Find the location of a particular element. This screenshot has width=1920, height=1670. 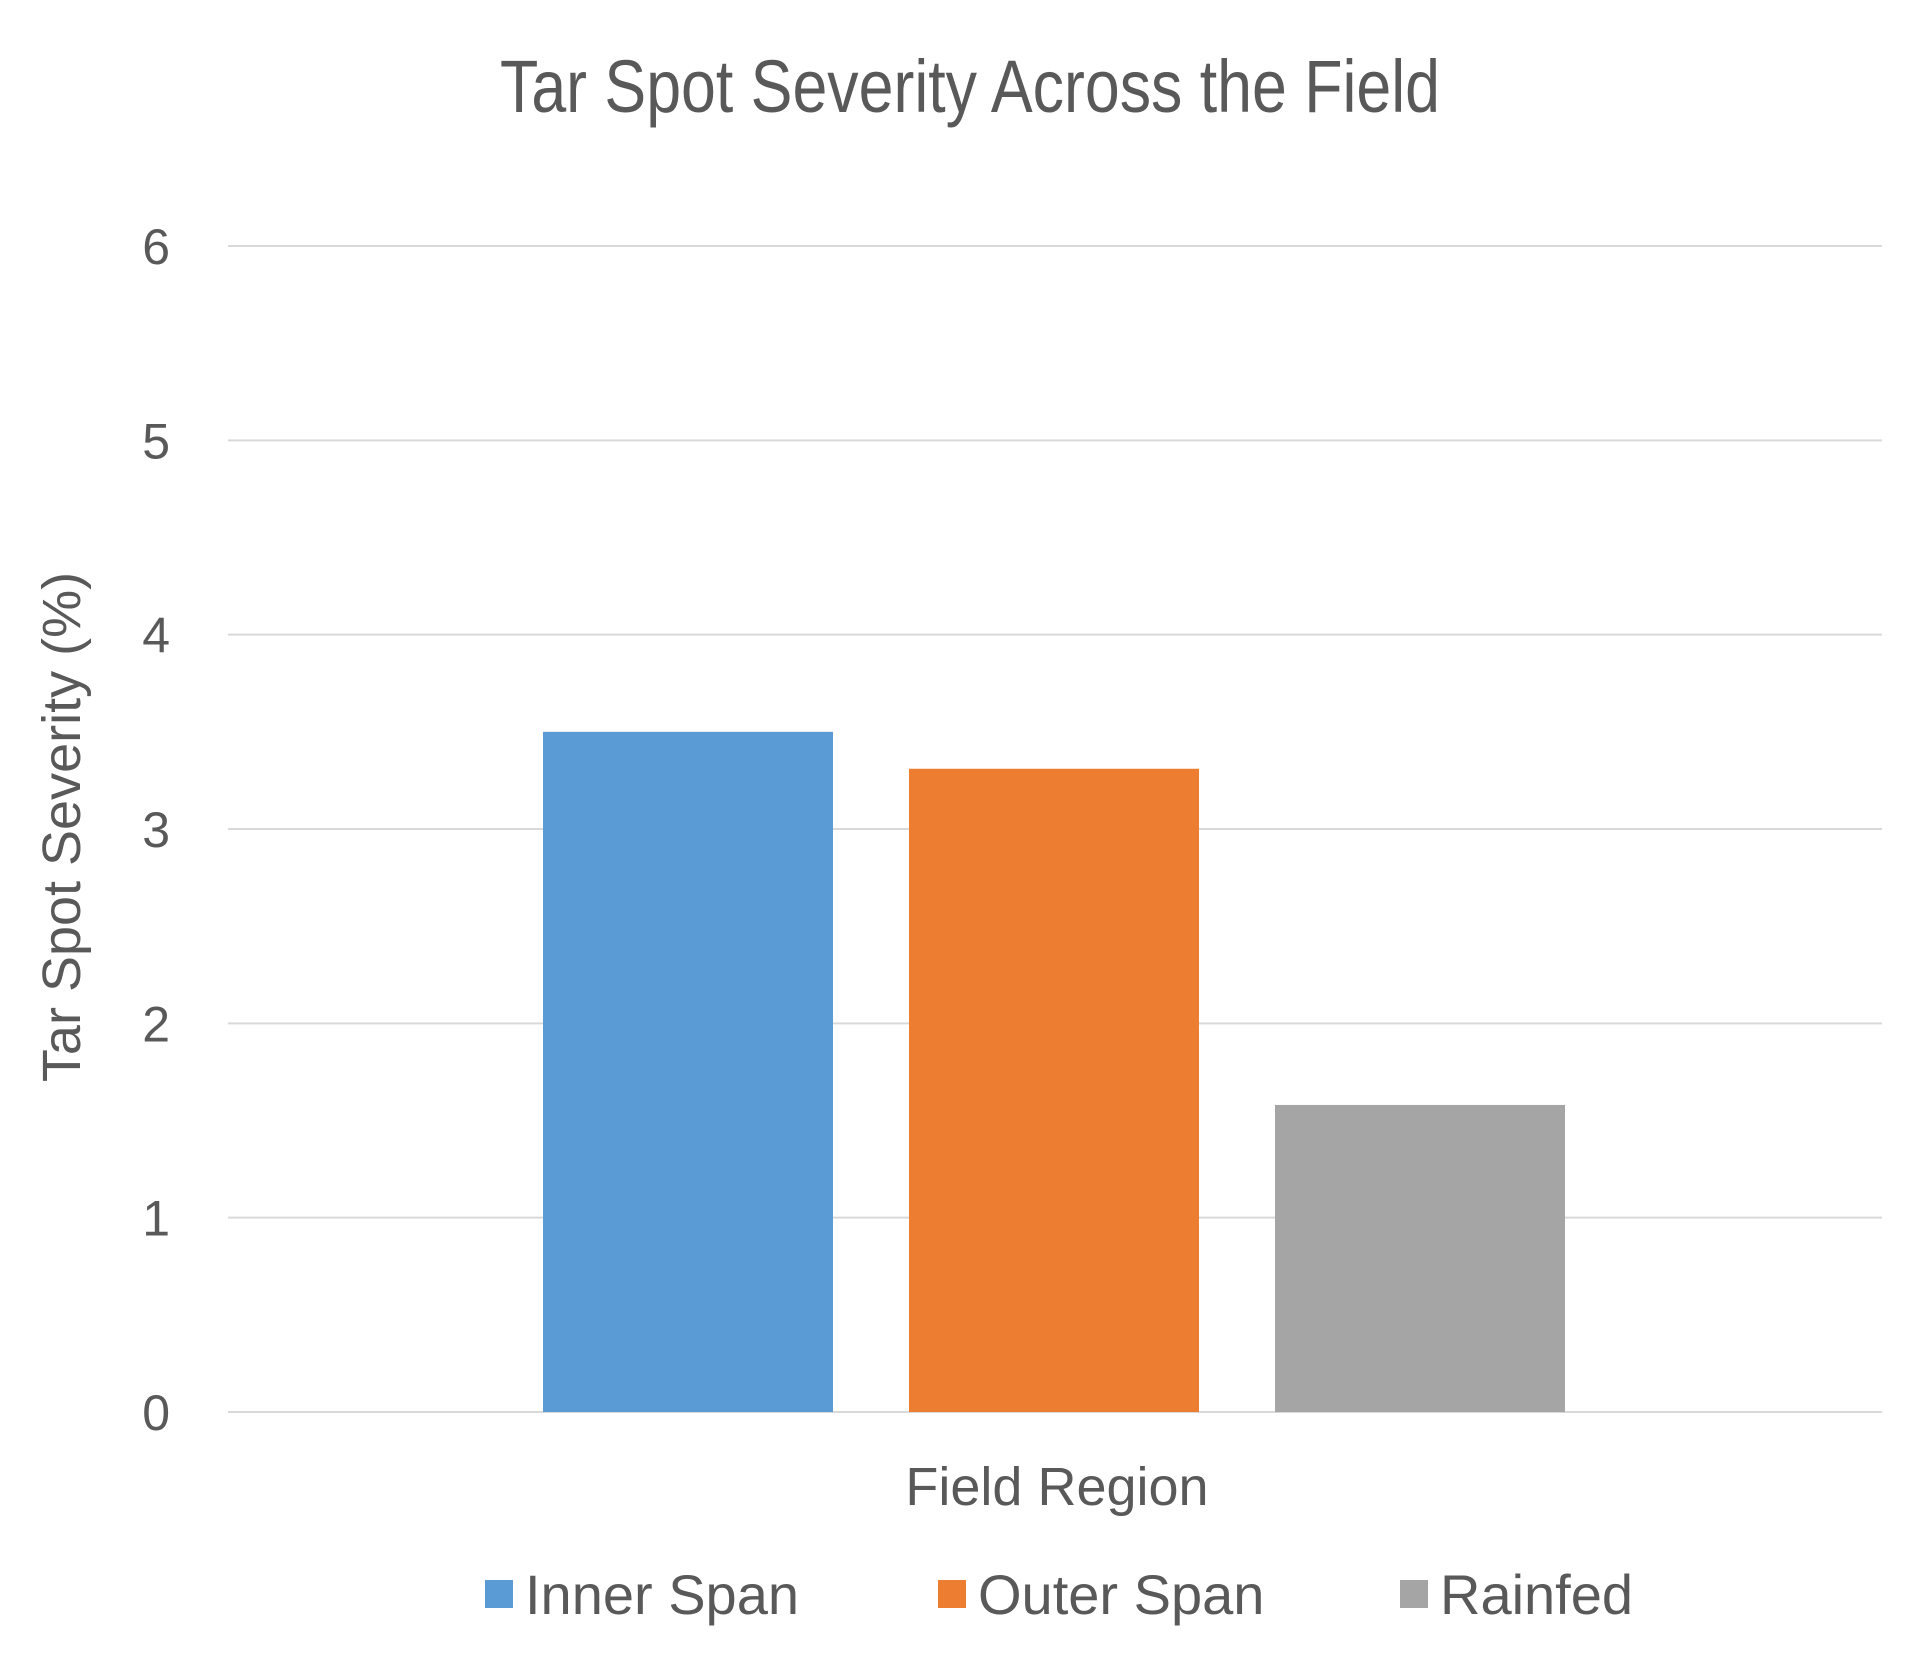

y-tick-label: 2 is located at coordinates (156, 1024).